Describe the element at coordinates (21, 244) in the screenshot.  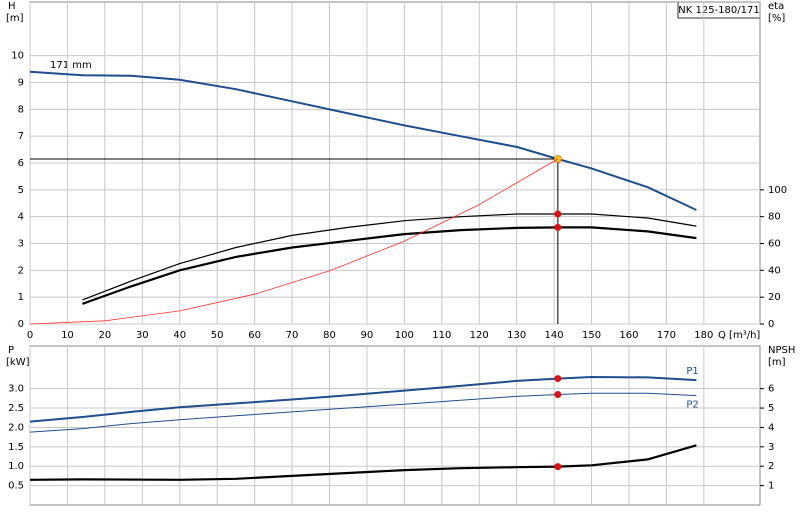
I see `y-tick-label: 3` at that location.